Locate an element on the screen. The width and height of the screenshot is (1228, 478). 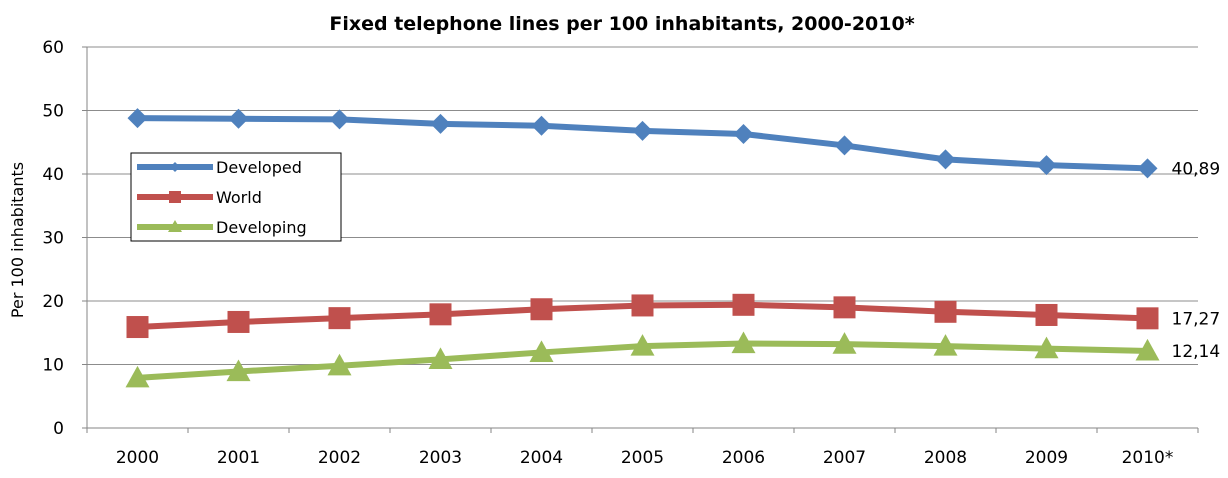
y-axis-label: Per 100 inhabitants is located at coordinates (17, 240).